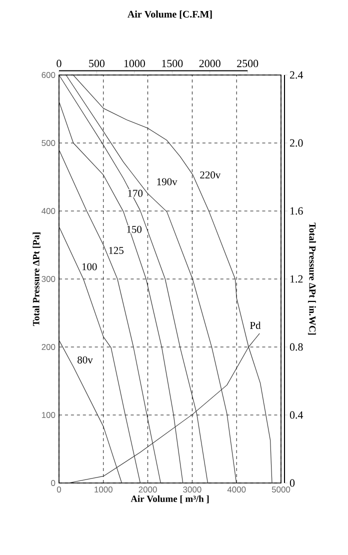  What do you see at coordinates (134, 229) in the screenshot?
I see `annotation: 150` at bounding box center [134, 229].